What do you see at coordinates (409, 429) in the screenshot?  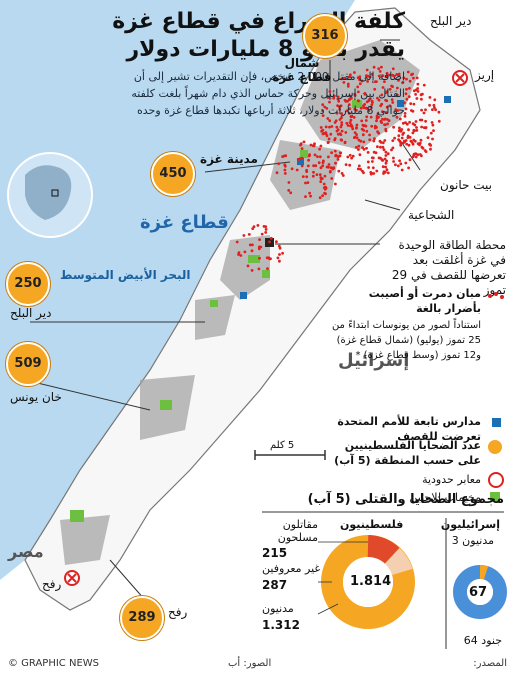 I see `legend-un-schools: مدارس تابعة للأمم المتحدة تعرضت للقصف` at bounding box center [409, 429].